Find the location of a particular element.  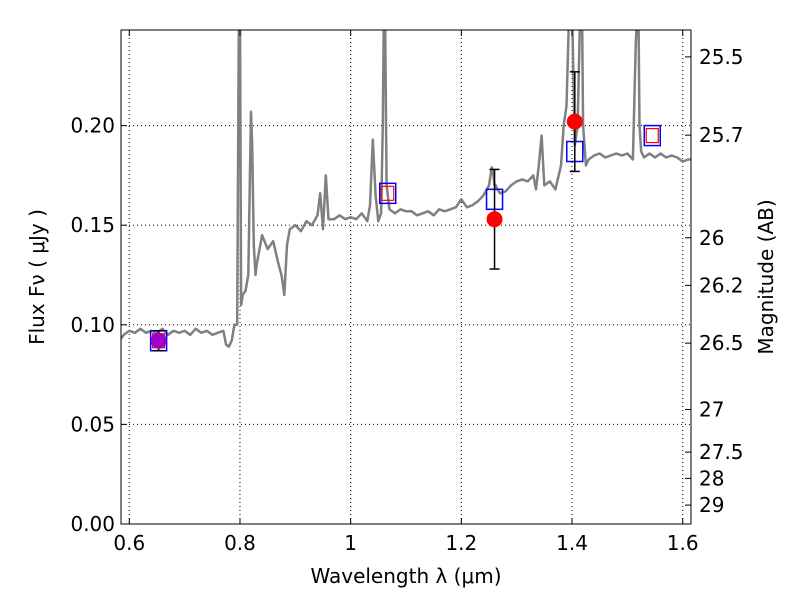

y2-tick-label: 25.7 is located at coordinates (721, 135).